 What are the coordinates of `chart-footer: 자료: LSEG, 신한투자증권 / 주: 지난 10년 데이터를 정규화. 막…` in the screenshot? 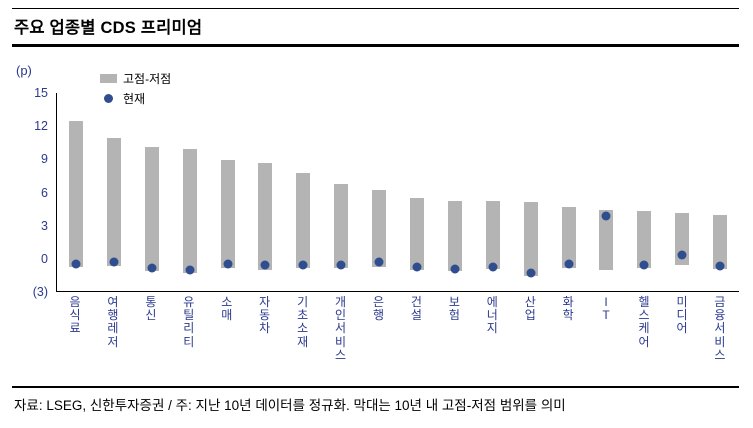 It's located at (375, 400).